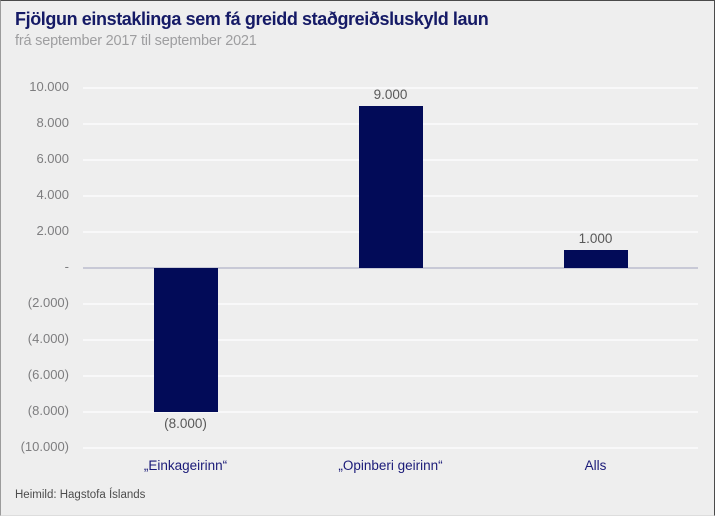  I want to click on y-tick-label: (2.000), so click(48, 302).